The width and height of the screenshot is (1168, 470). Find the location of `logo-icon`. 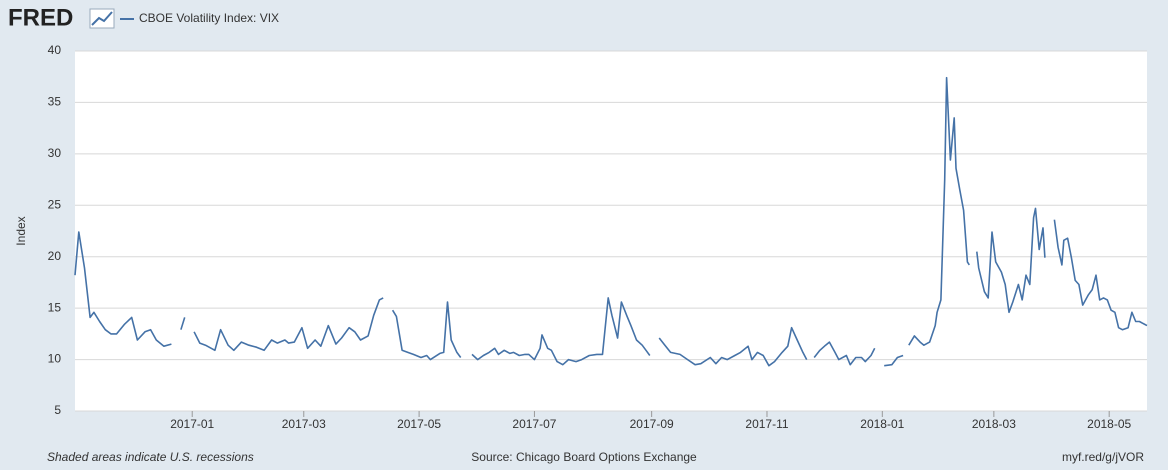

logo-icon is located at coordinates (102, 18).